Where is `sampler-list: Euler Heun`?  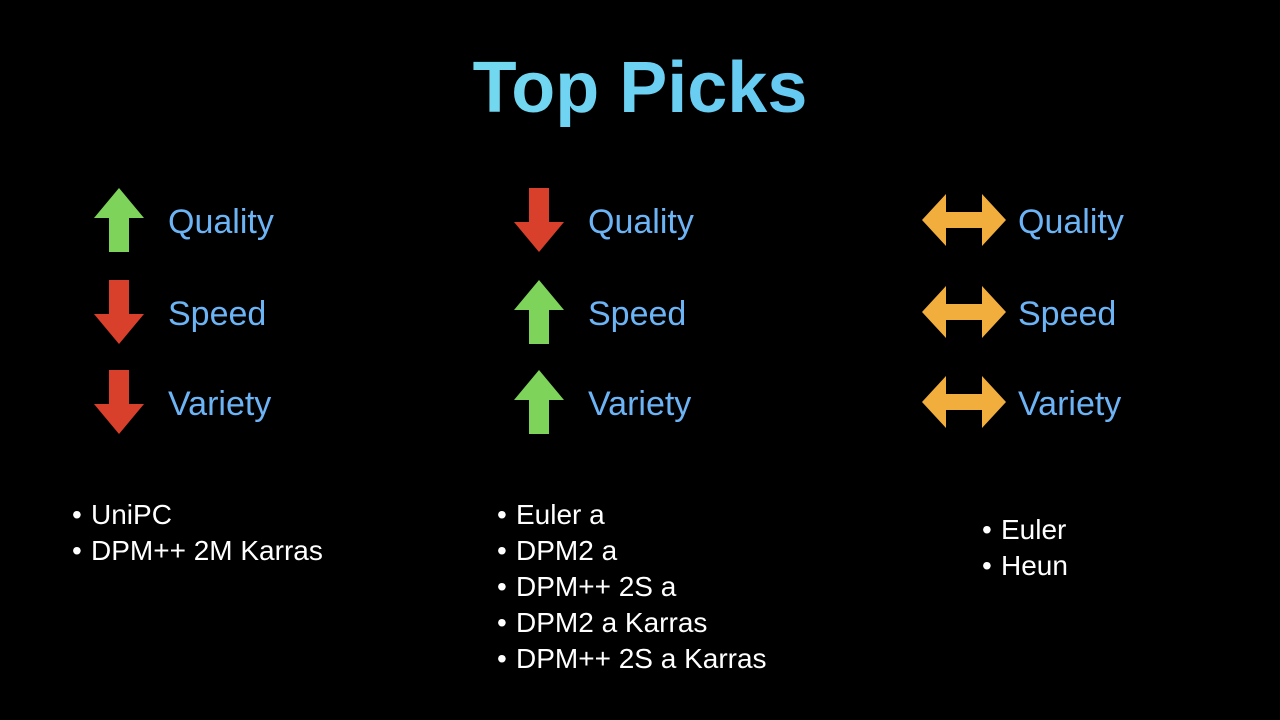
sampler-list: Euler Heun is located at coordinates (1025, 548).